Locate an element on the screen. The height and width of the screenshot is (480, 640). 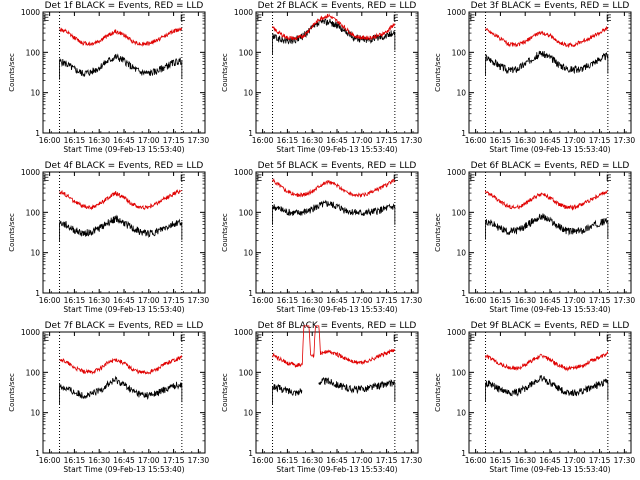
plot-title: Det 7f BLACK = Events, RED = LLD is located at coordinates (124, 326).